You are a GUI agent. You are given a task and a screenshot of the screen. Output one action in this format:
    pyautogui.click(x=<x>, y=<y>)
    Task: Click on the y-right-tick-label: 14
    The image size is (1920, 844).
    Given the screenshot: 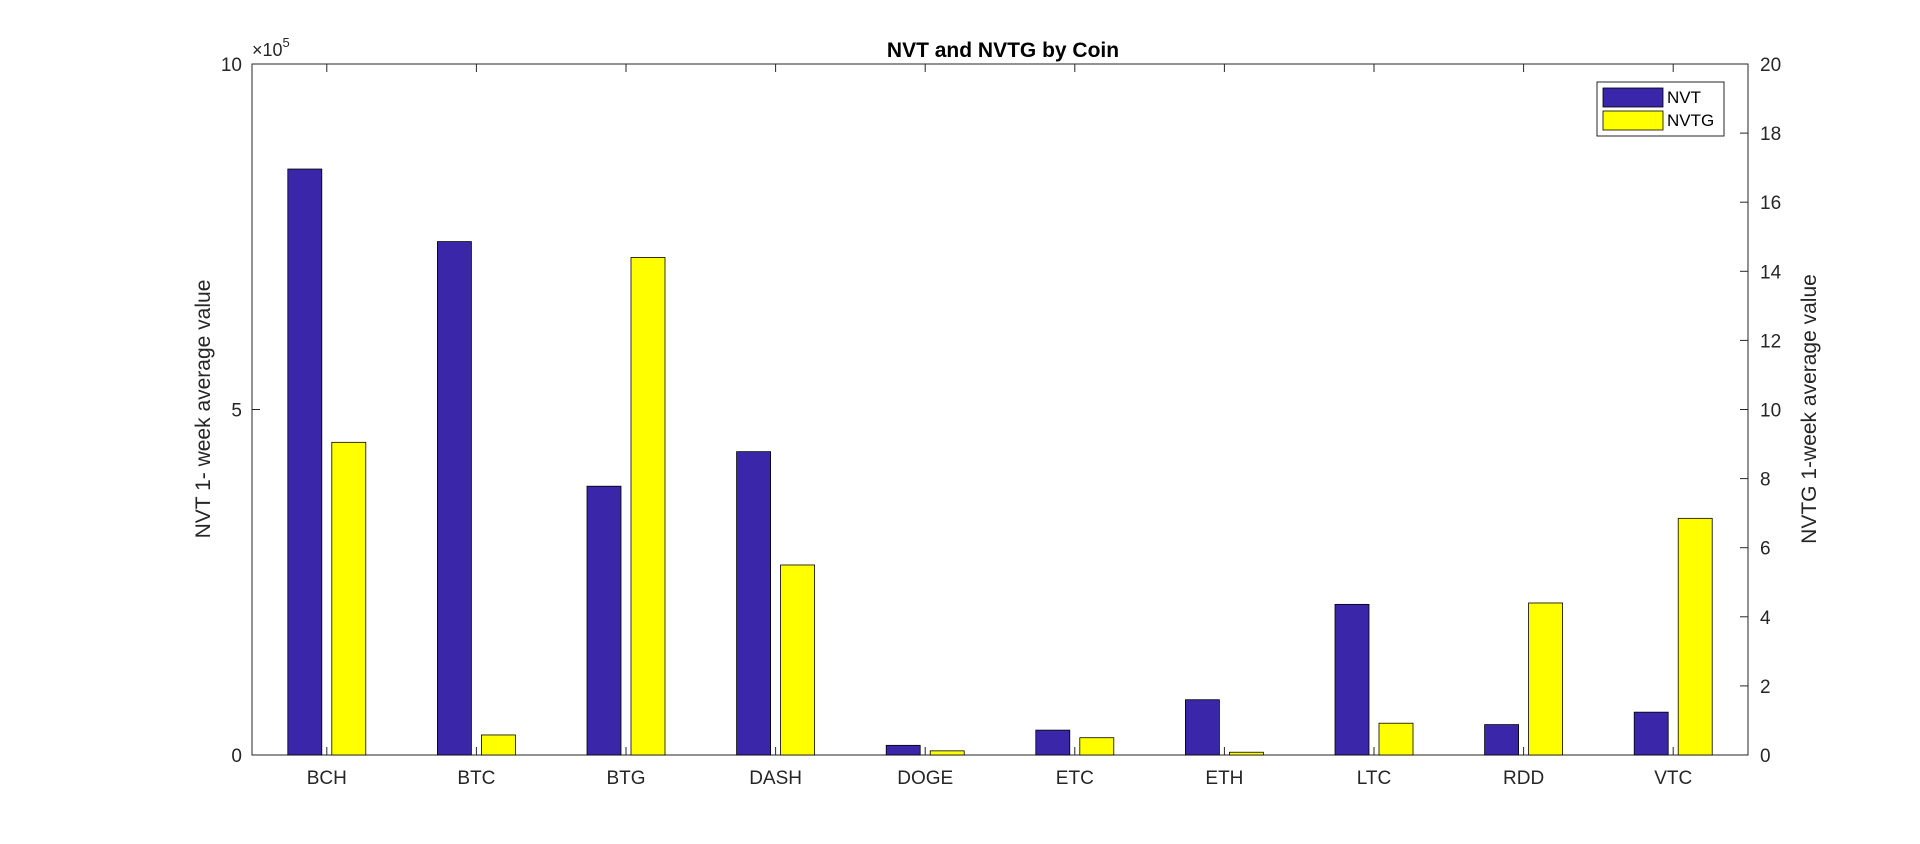 What is the action you would take?
    pyautogui.click(x=1771, y=272)
    